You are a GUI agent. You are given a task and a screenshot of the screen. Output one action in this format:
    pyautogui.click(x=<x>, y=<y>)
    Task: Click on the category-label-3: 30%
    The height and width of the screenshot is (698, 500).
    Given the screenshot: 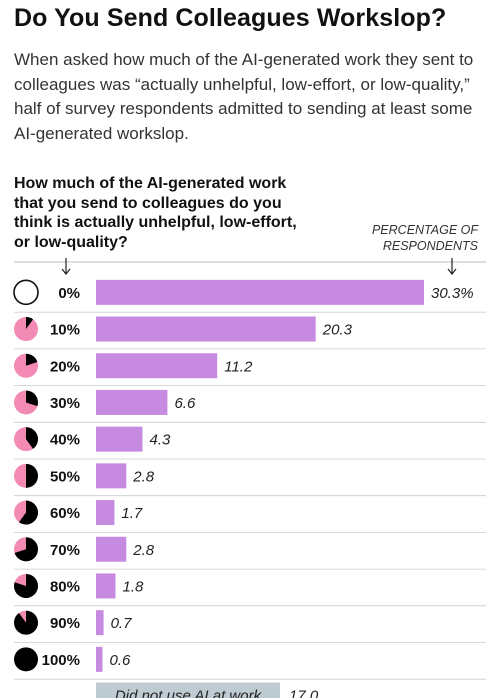 What is the action you would take?
    pyautogui.click(x=65, y=403)
    